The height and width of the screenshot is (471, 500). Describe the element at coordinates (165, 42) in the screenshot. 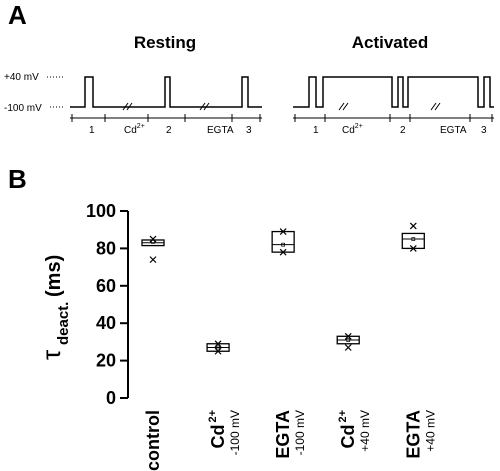

I see `resting-title: Resting` at that location.